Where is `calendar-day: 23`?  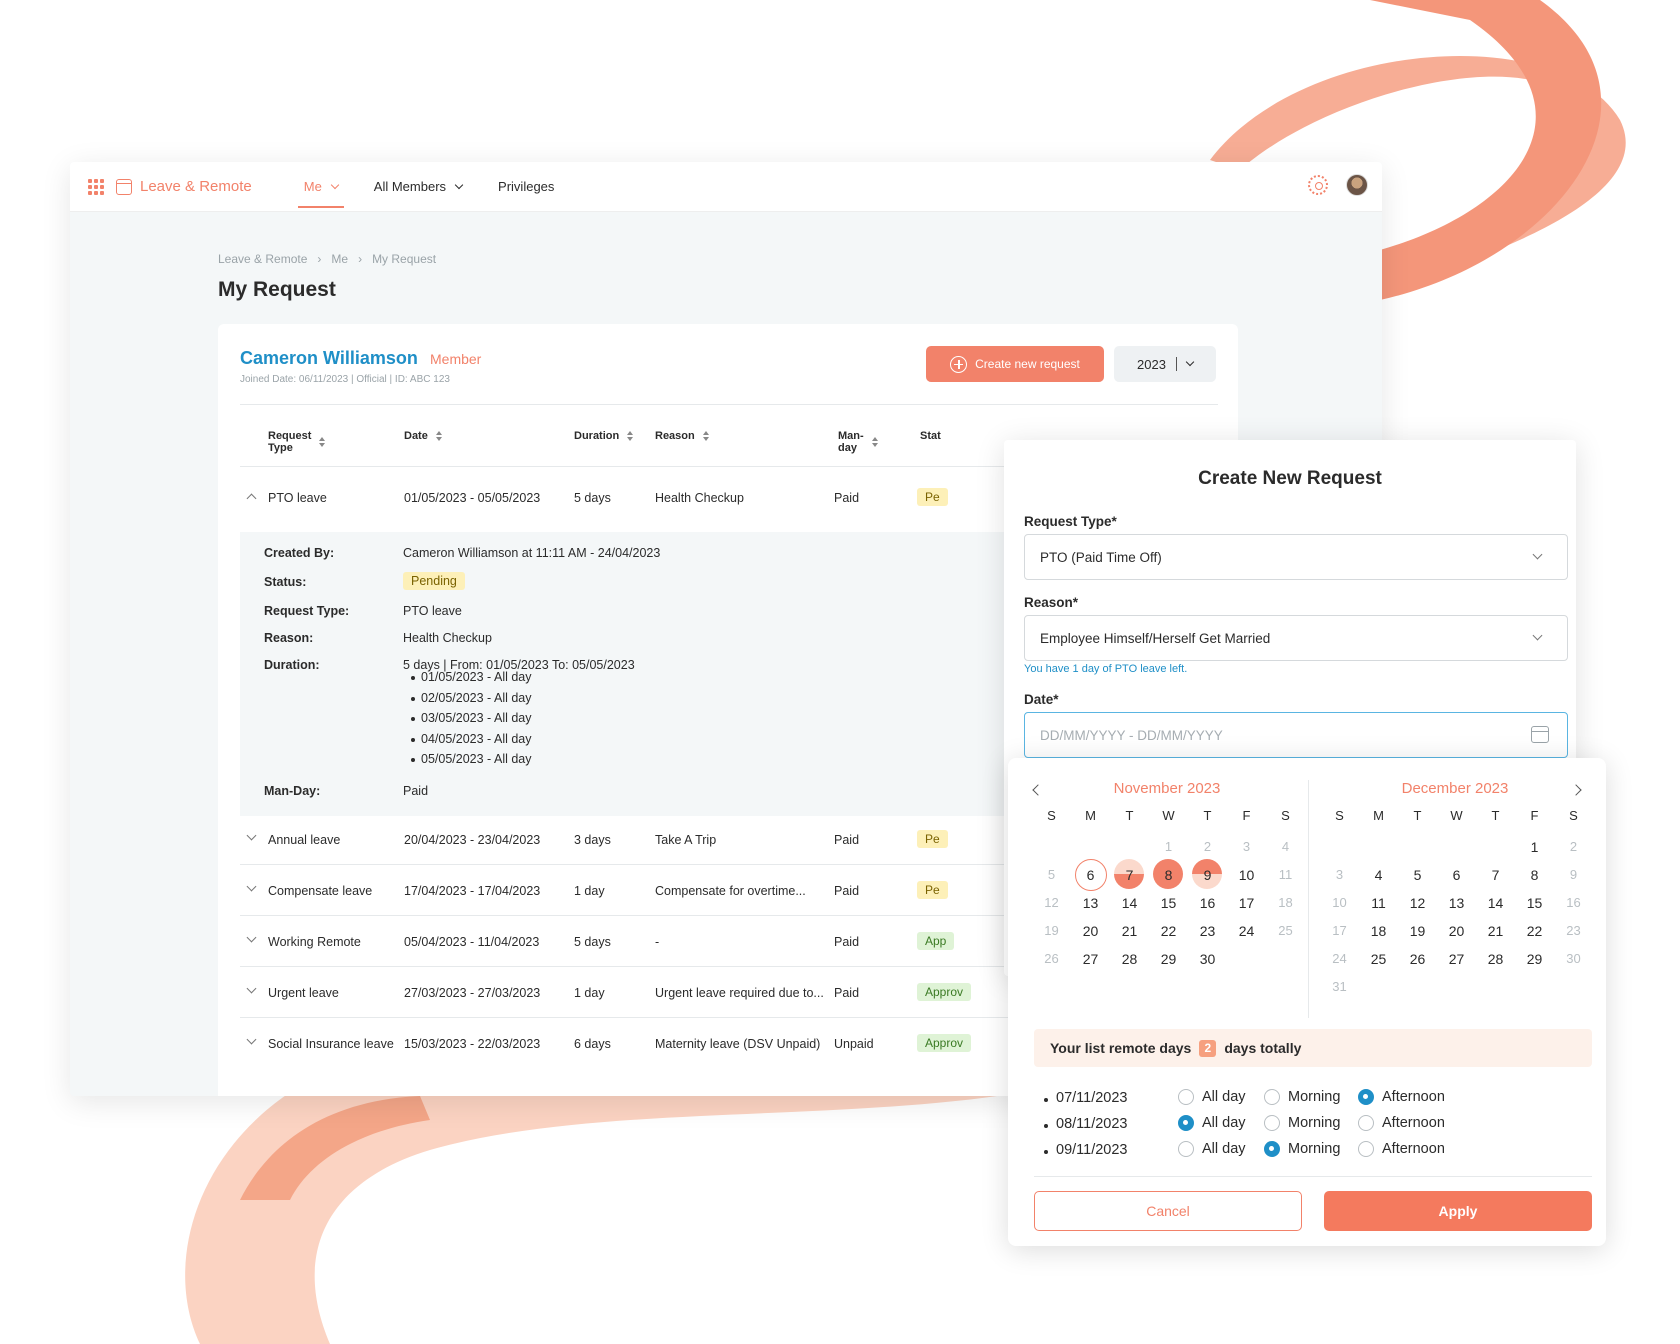
calendar-day: 23 is located at coordinates (1207, 931).